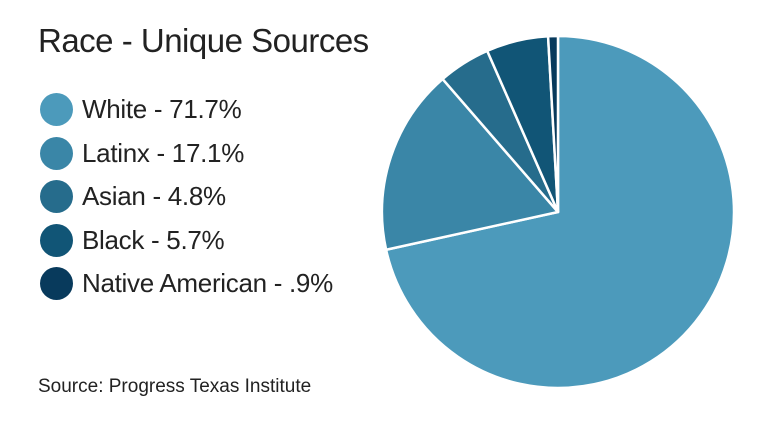  What do you see at coordinates (56, 284) in the screenshot?
I see `legend-swatch-native-american` at bounding box center [56, 284].